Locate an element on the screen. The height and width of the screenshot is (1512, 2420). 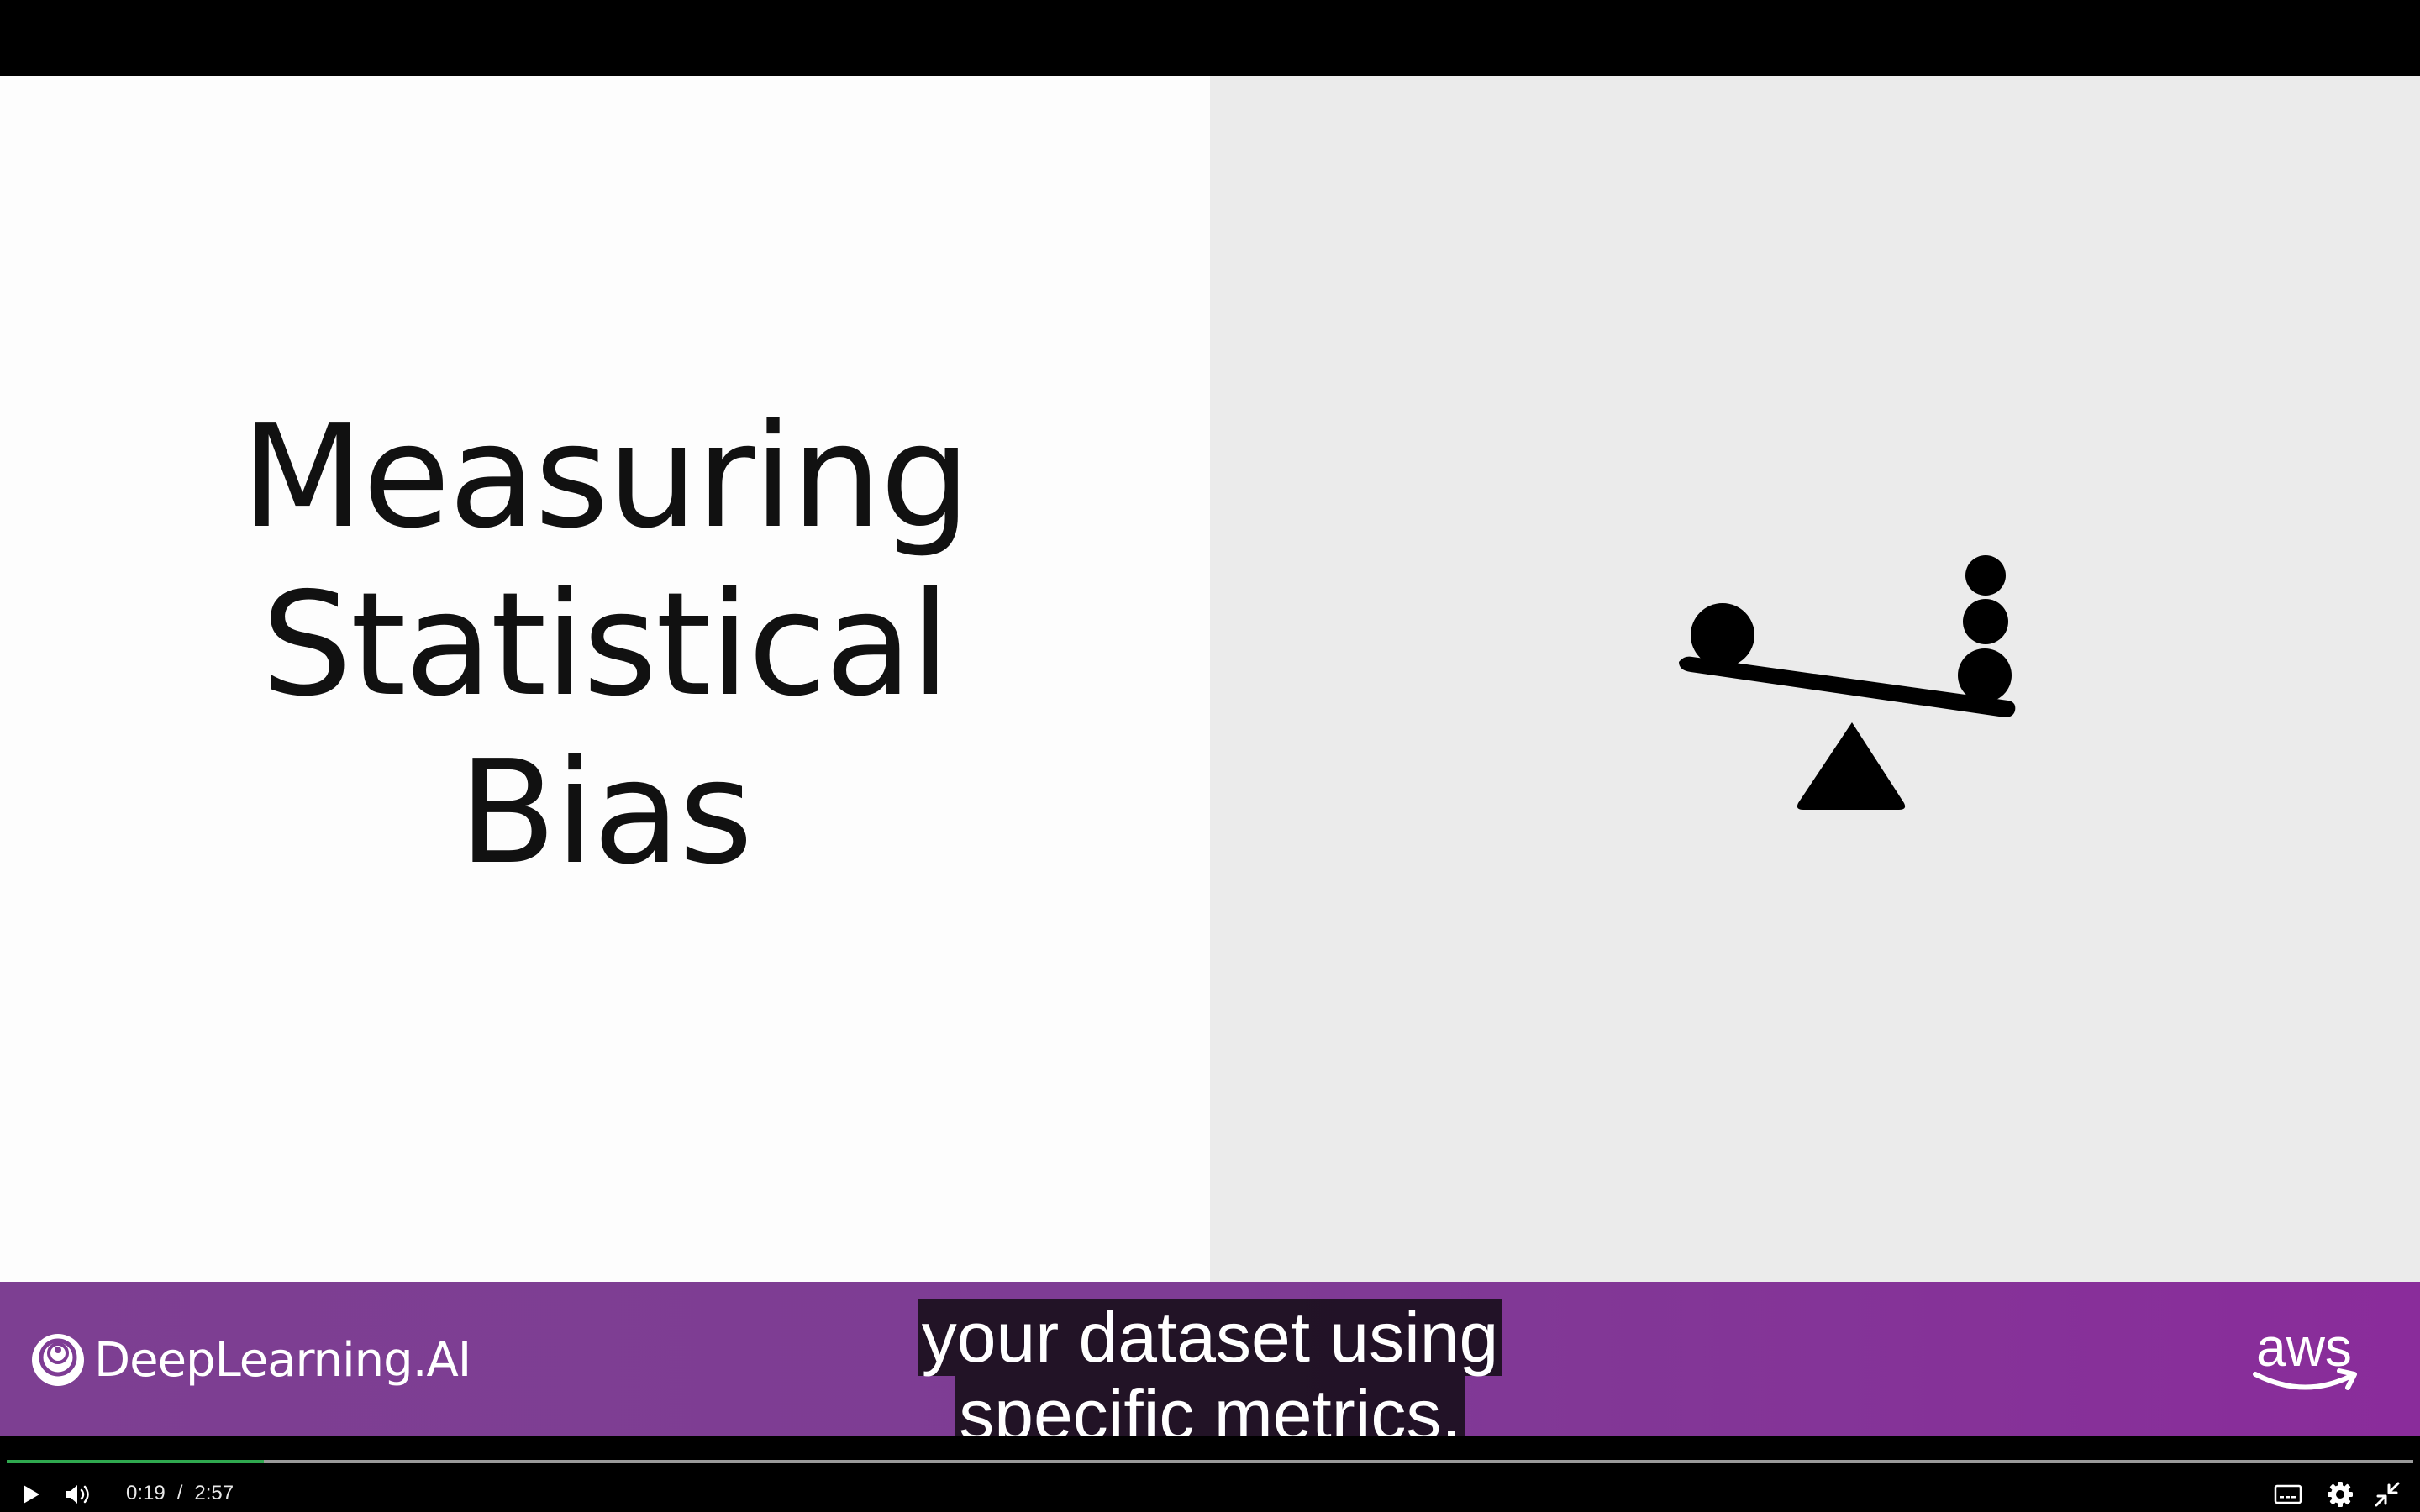
exit-fullscreen-button is located at coordinates (2388, 1494).